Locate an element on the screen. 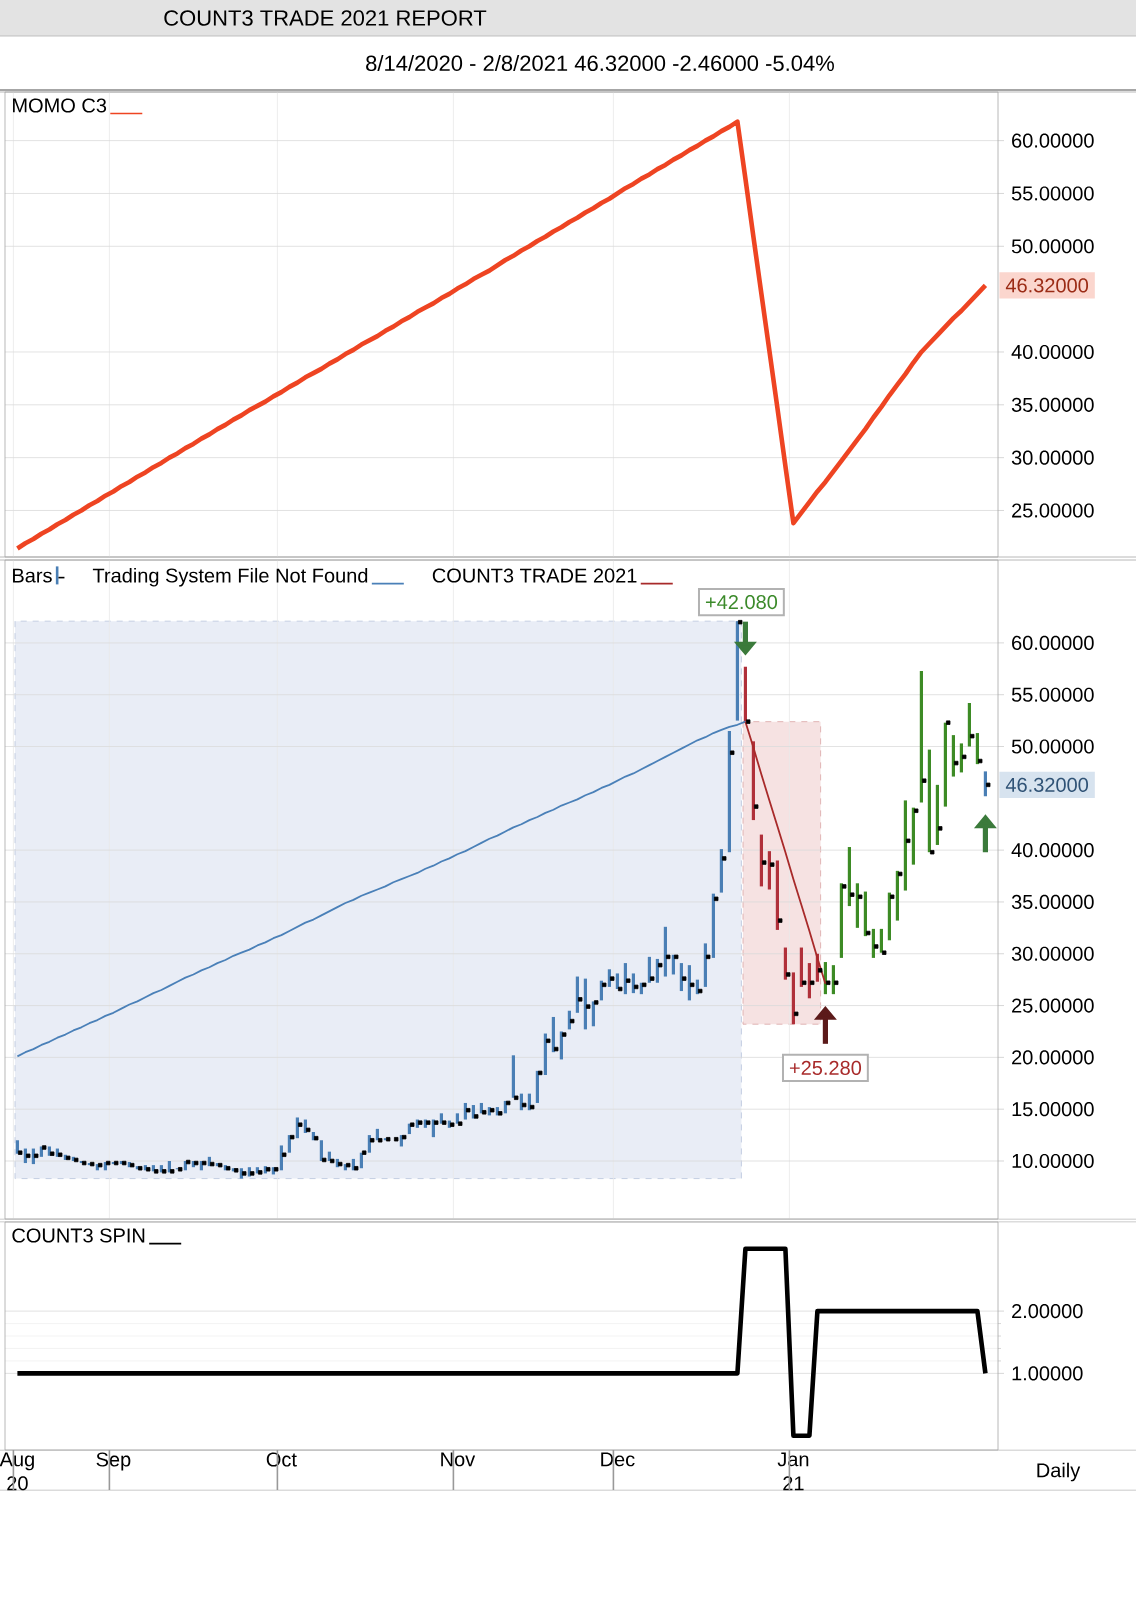 Image resolution: width=1136 pixels, height=1604 pixels. legend-label: Bars is located at coordinates (32, 575).